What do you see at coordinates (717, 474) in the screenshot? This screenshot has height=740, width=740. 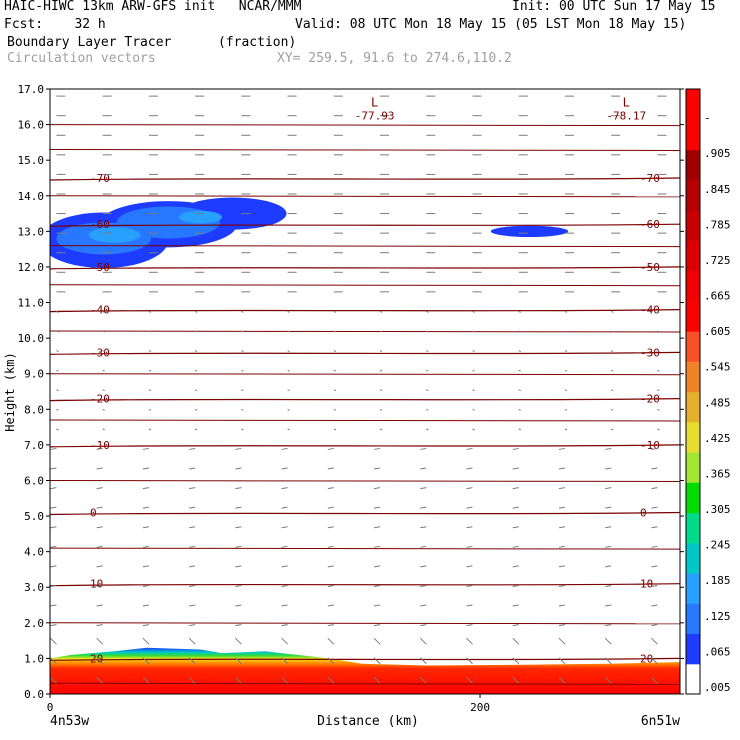 I see `colorbar-label: .365` at bounding box center [717, 474].